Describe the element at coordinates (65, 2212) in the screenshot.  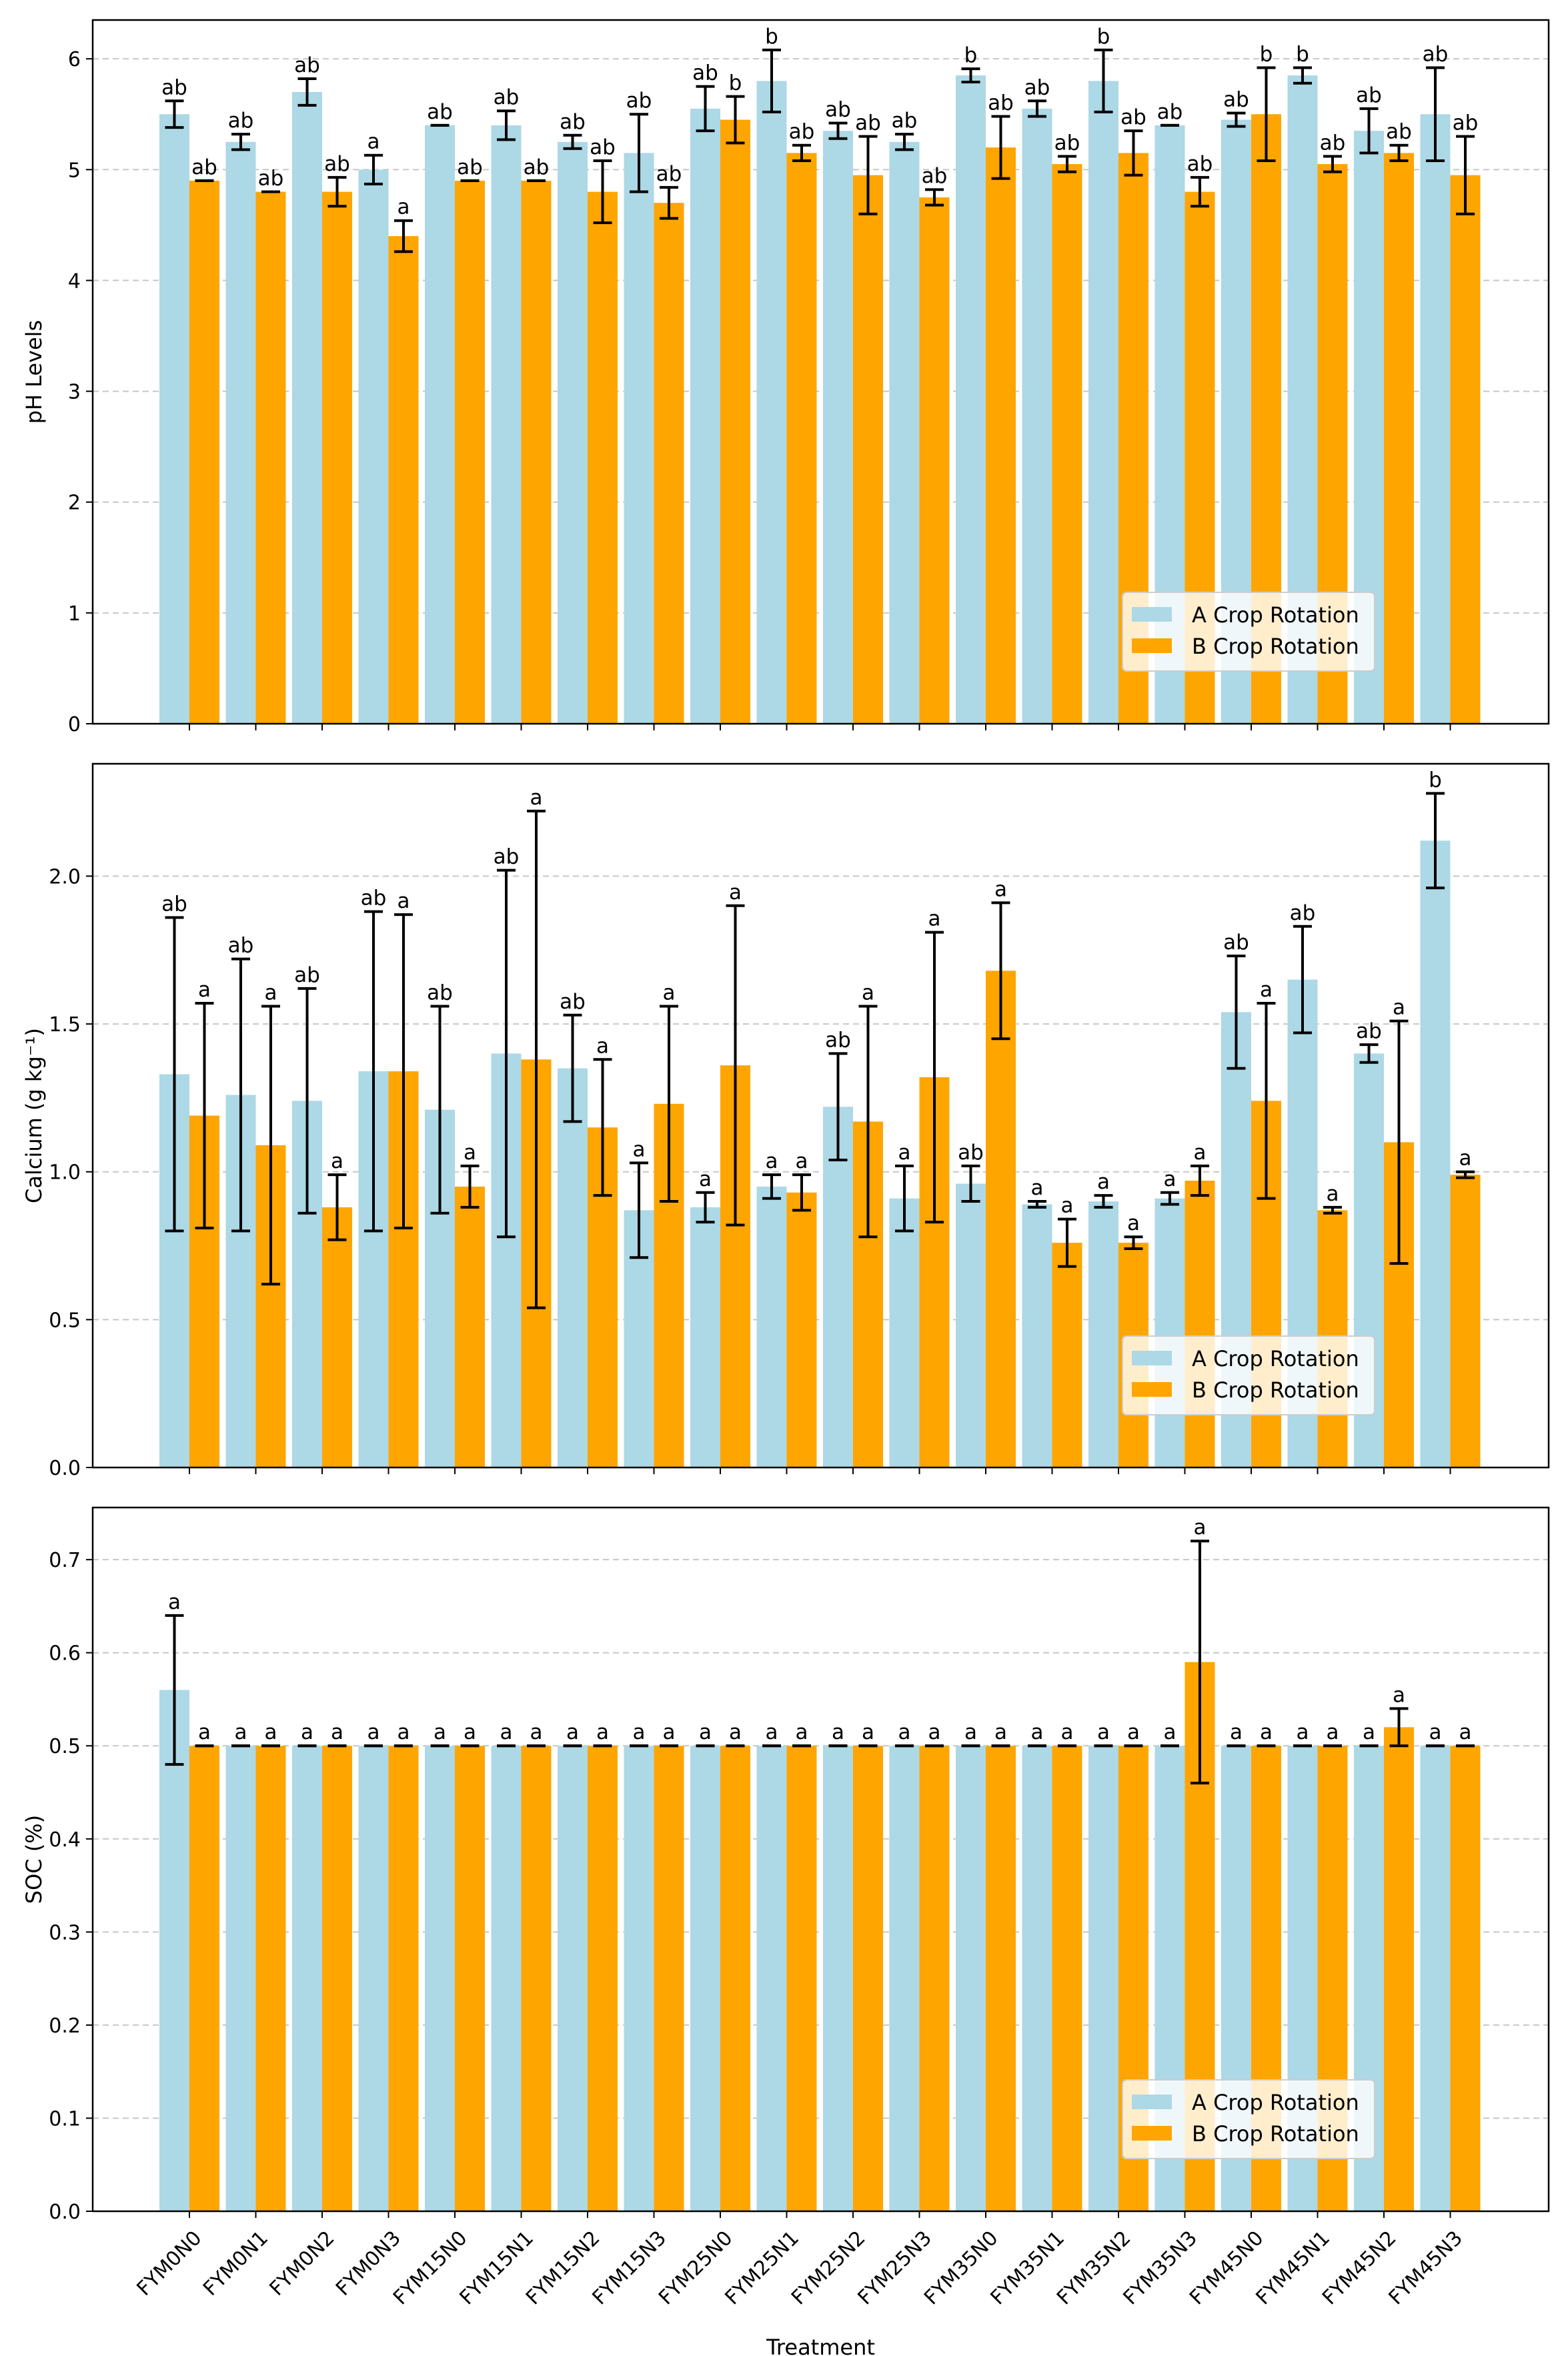
I see `y-tick-label: 0.0` at that location.